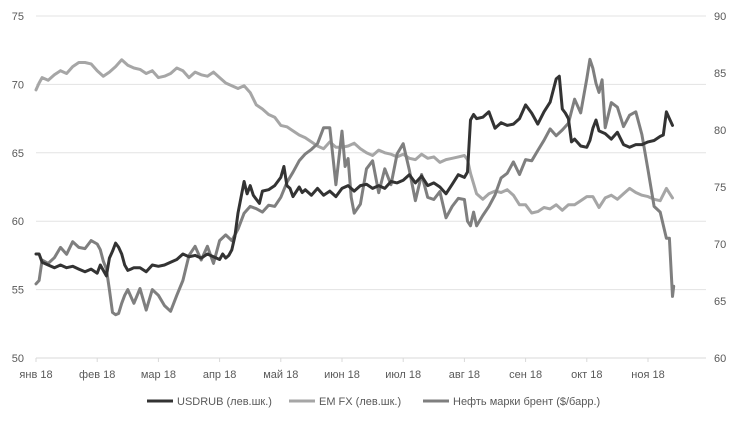  Describe the element at coordinates (18, 222) in the screenshot. I see `left-y-tick-label: 60` at that location.